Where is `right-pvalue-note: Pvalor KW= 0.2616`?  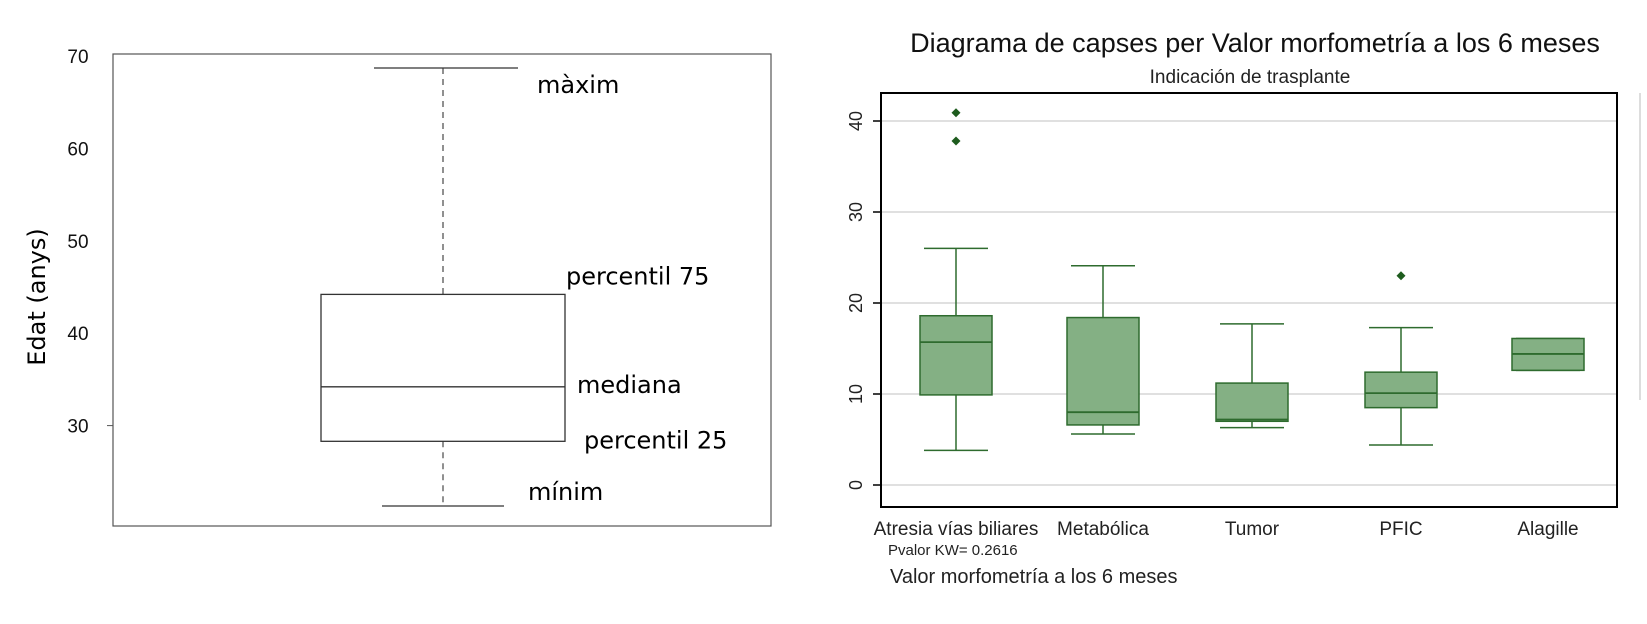 right-pvalue-note: Pvalor KW= 0.2616 is located at coordinates (953, 550).